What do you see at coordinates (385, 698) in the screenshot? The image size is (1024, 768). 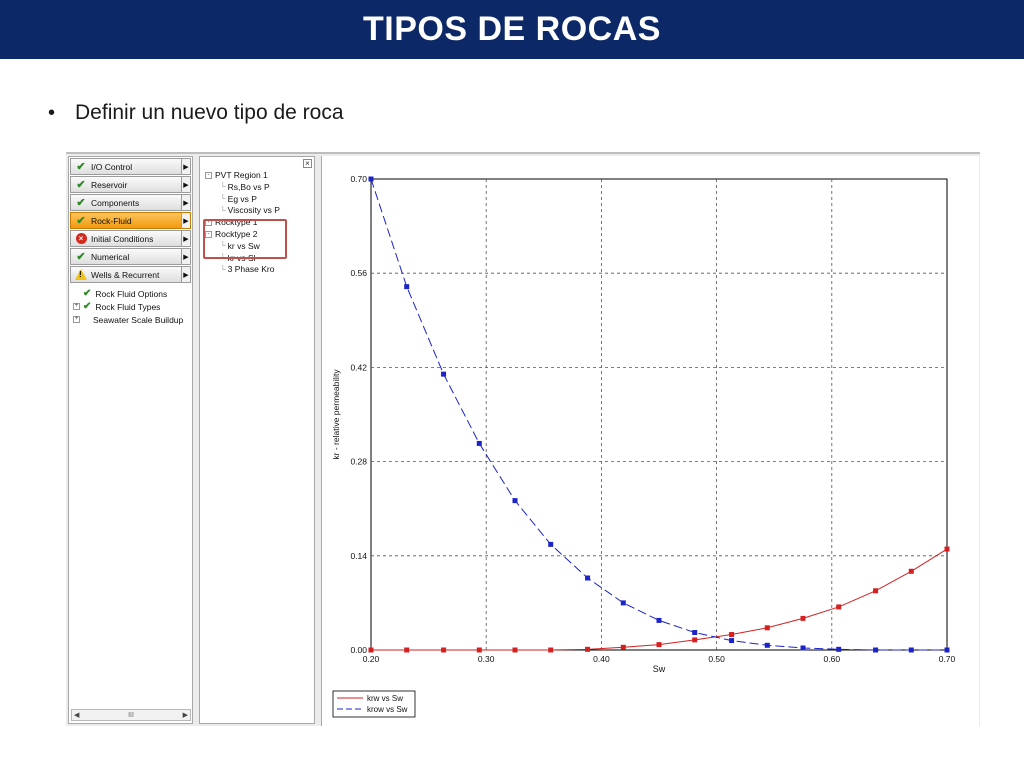 I see `legend-label: krw vs Sw` at bounding box center [385, 698].